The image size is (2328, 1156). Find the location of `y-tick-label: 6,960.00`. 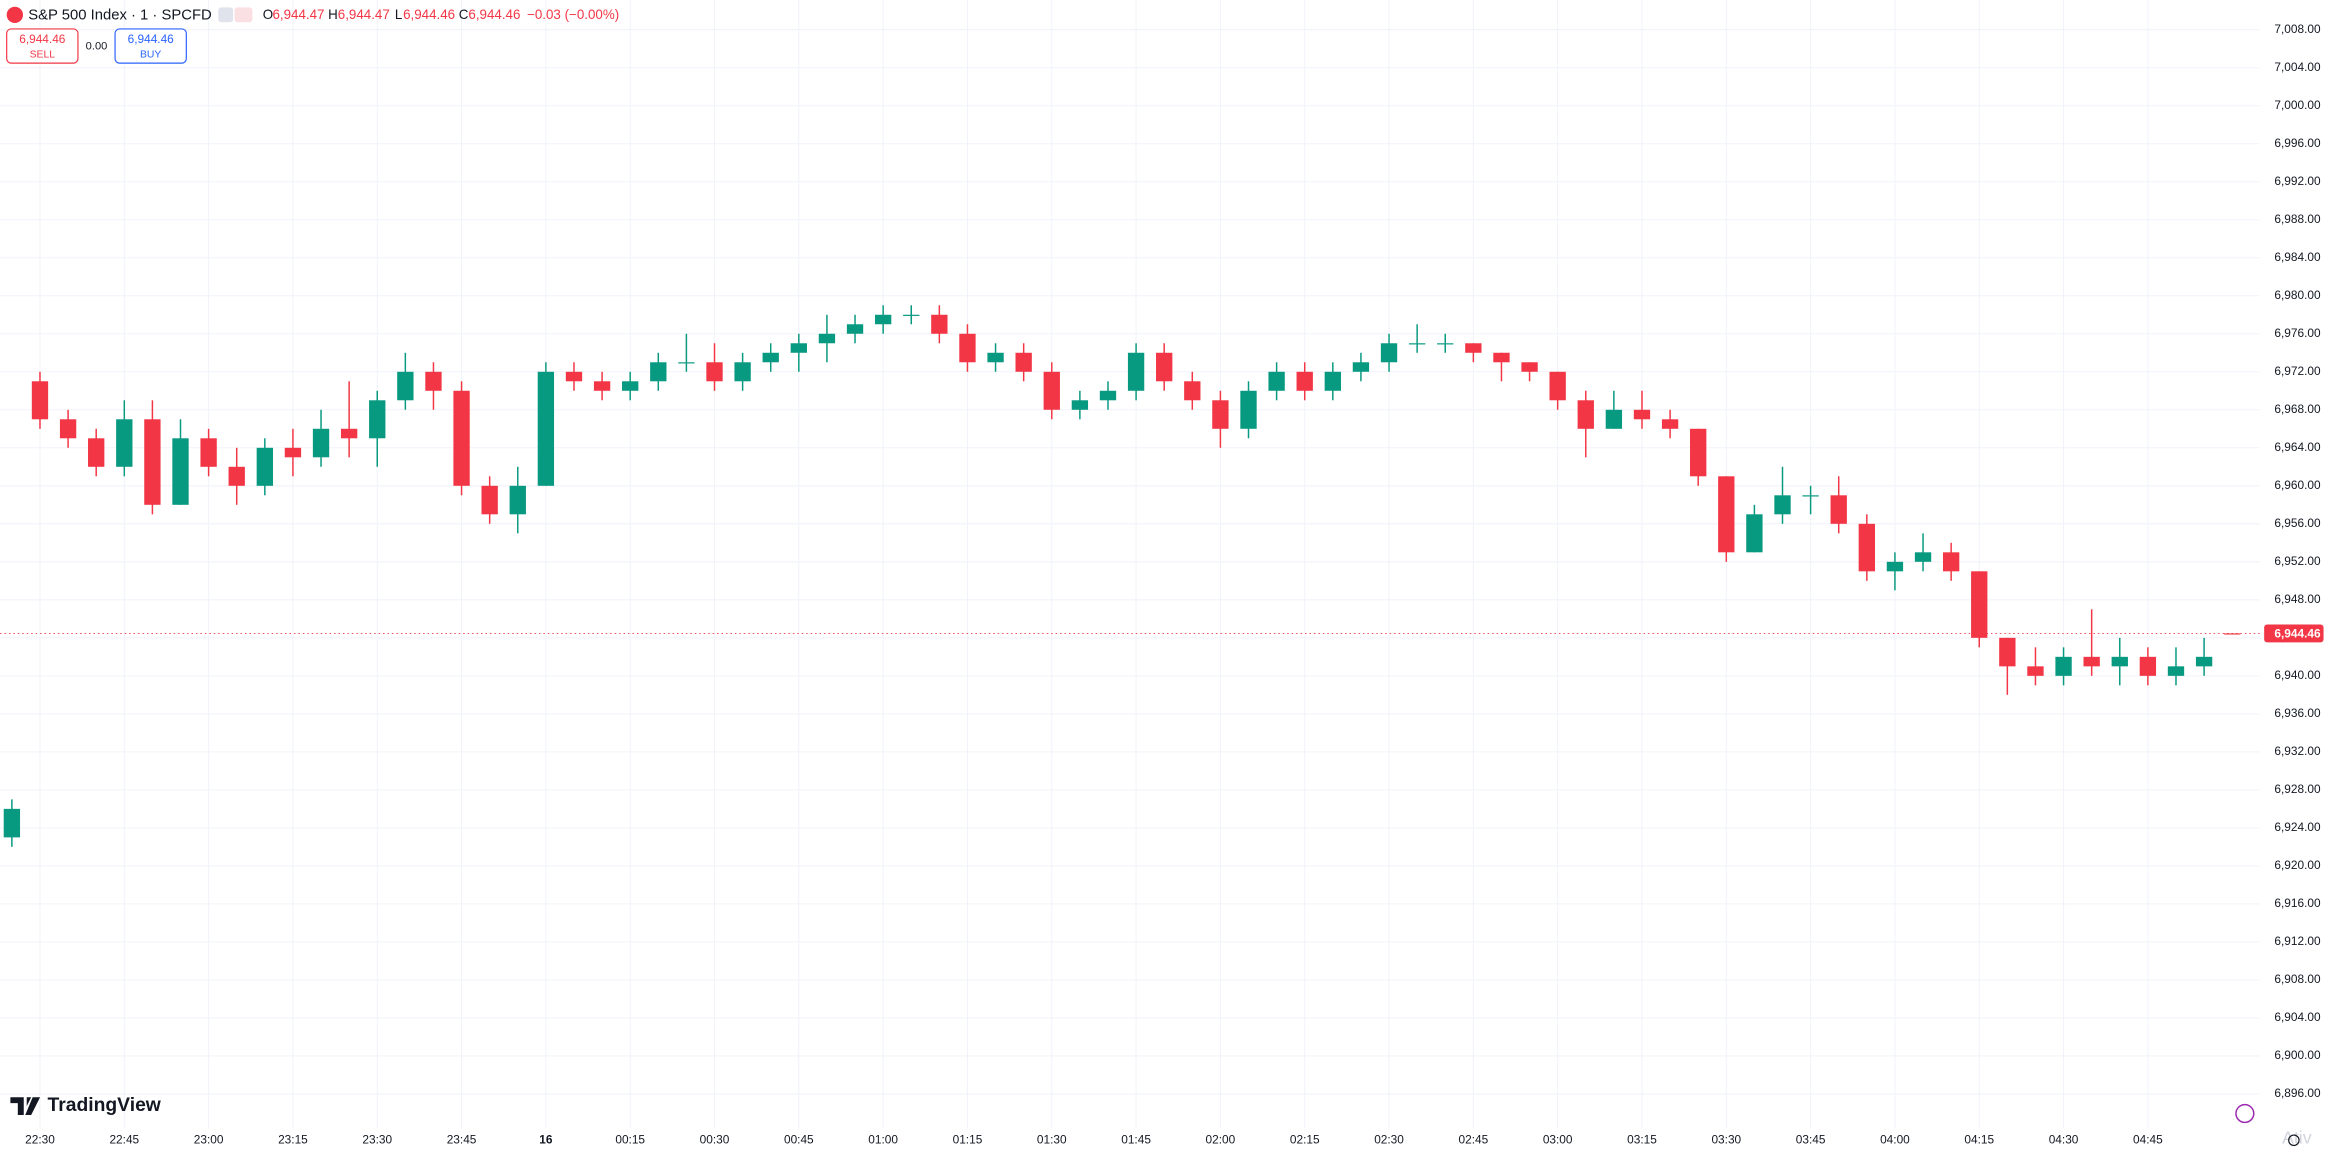

y-tick-label: 6,960.00 is located at coordinates (2297, 485).